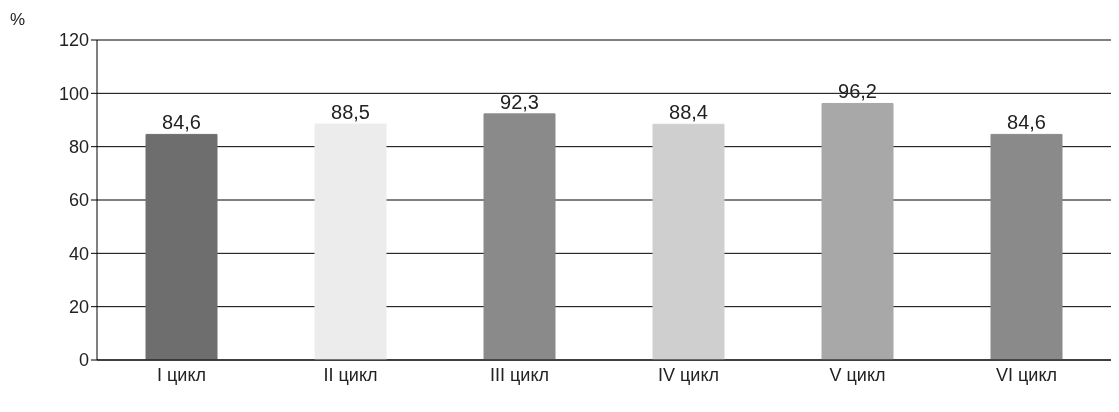  What do you see at coordinates (181, 374) in the screenshot?
I see `x-tick-label: I цикл` at bounding box center [181, 374].